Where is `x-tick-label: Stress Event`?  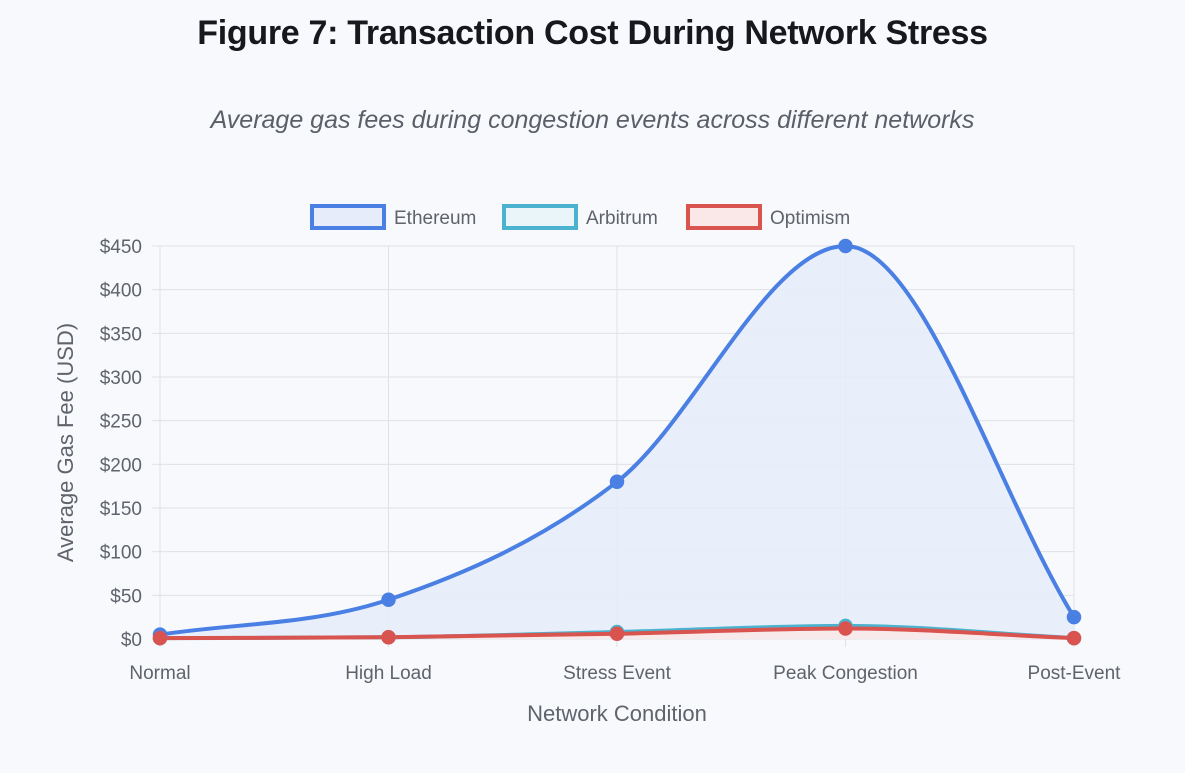
x-tick-label: Stress Event is located at coordinates (617, 673).